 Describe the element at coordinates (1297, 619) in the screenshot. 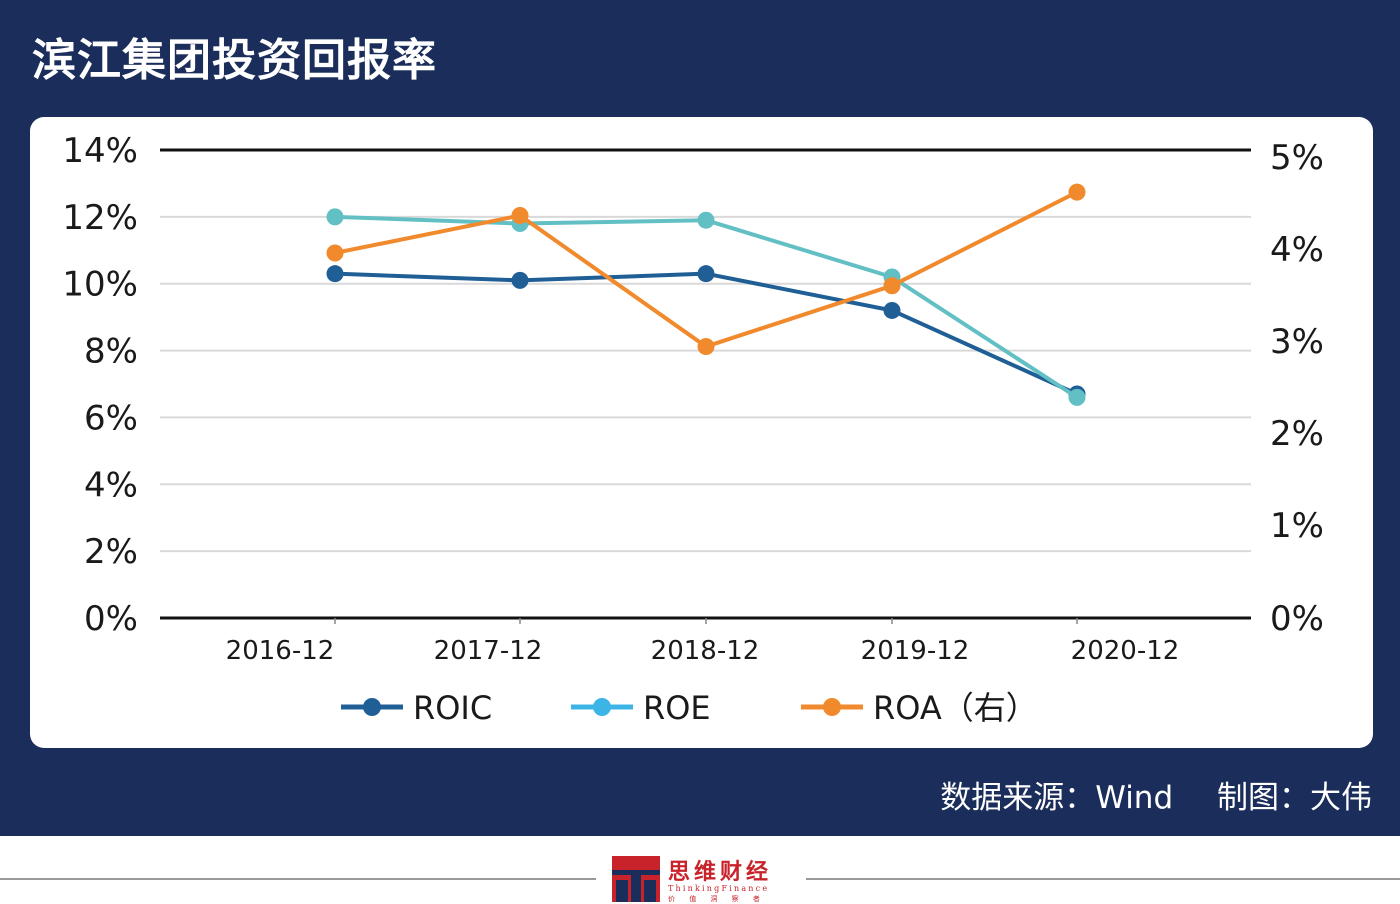

I see `y-right-tick-label: 0%` at that location.